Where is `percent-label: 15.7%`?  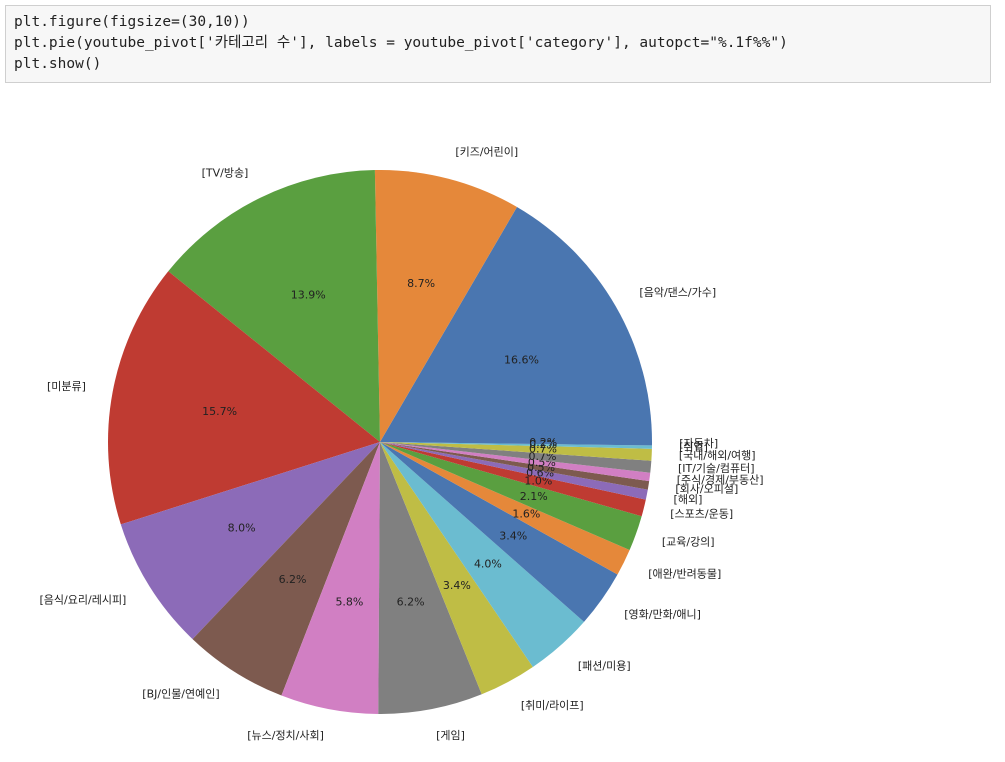
percent-label: 15.7% is located at coordinates (219, 411).